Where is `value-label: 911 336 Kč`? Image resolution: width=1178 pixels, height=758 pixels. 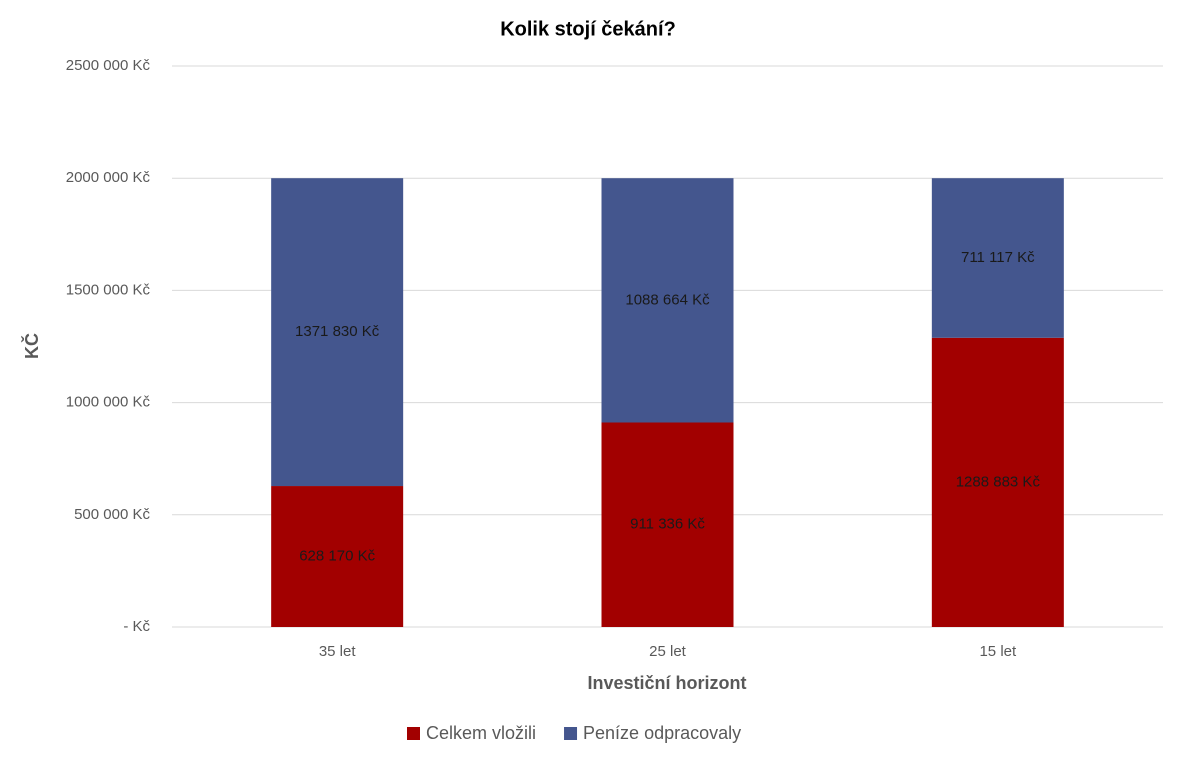
value-label: 911 336 Kč is located at coordinates (667, 524).